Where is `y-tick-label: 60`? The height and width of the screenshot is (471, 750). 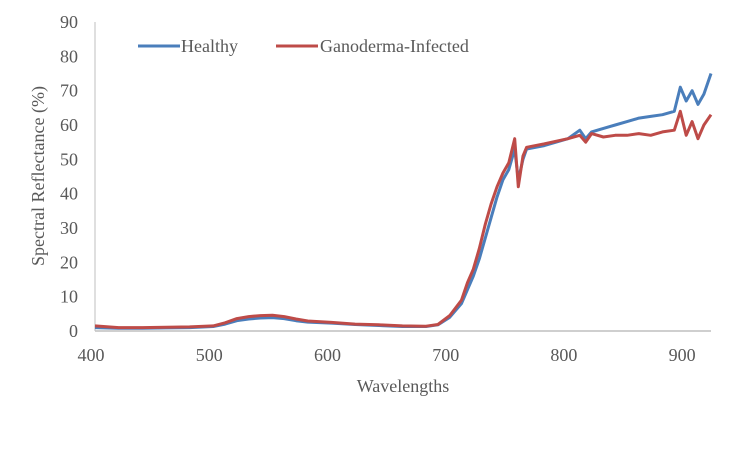 y-tick-label: 60 is located at coordinates (69, 125).